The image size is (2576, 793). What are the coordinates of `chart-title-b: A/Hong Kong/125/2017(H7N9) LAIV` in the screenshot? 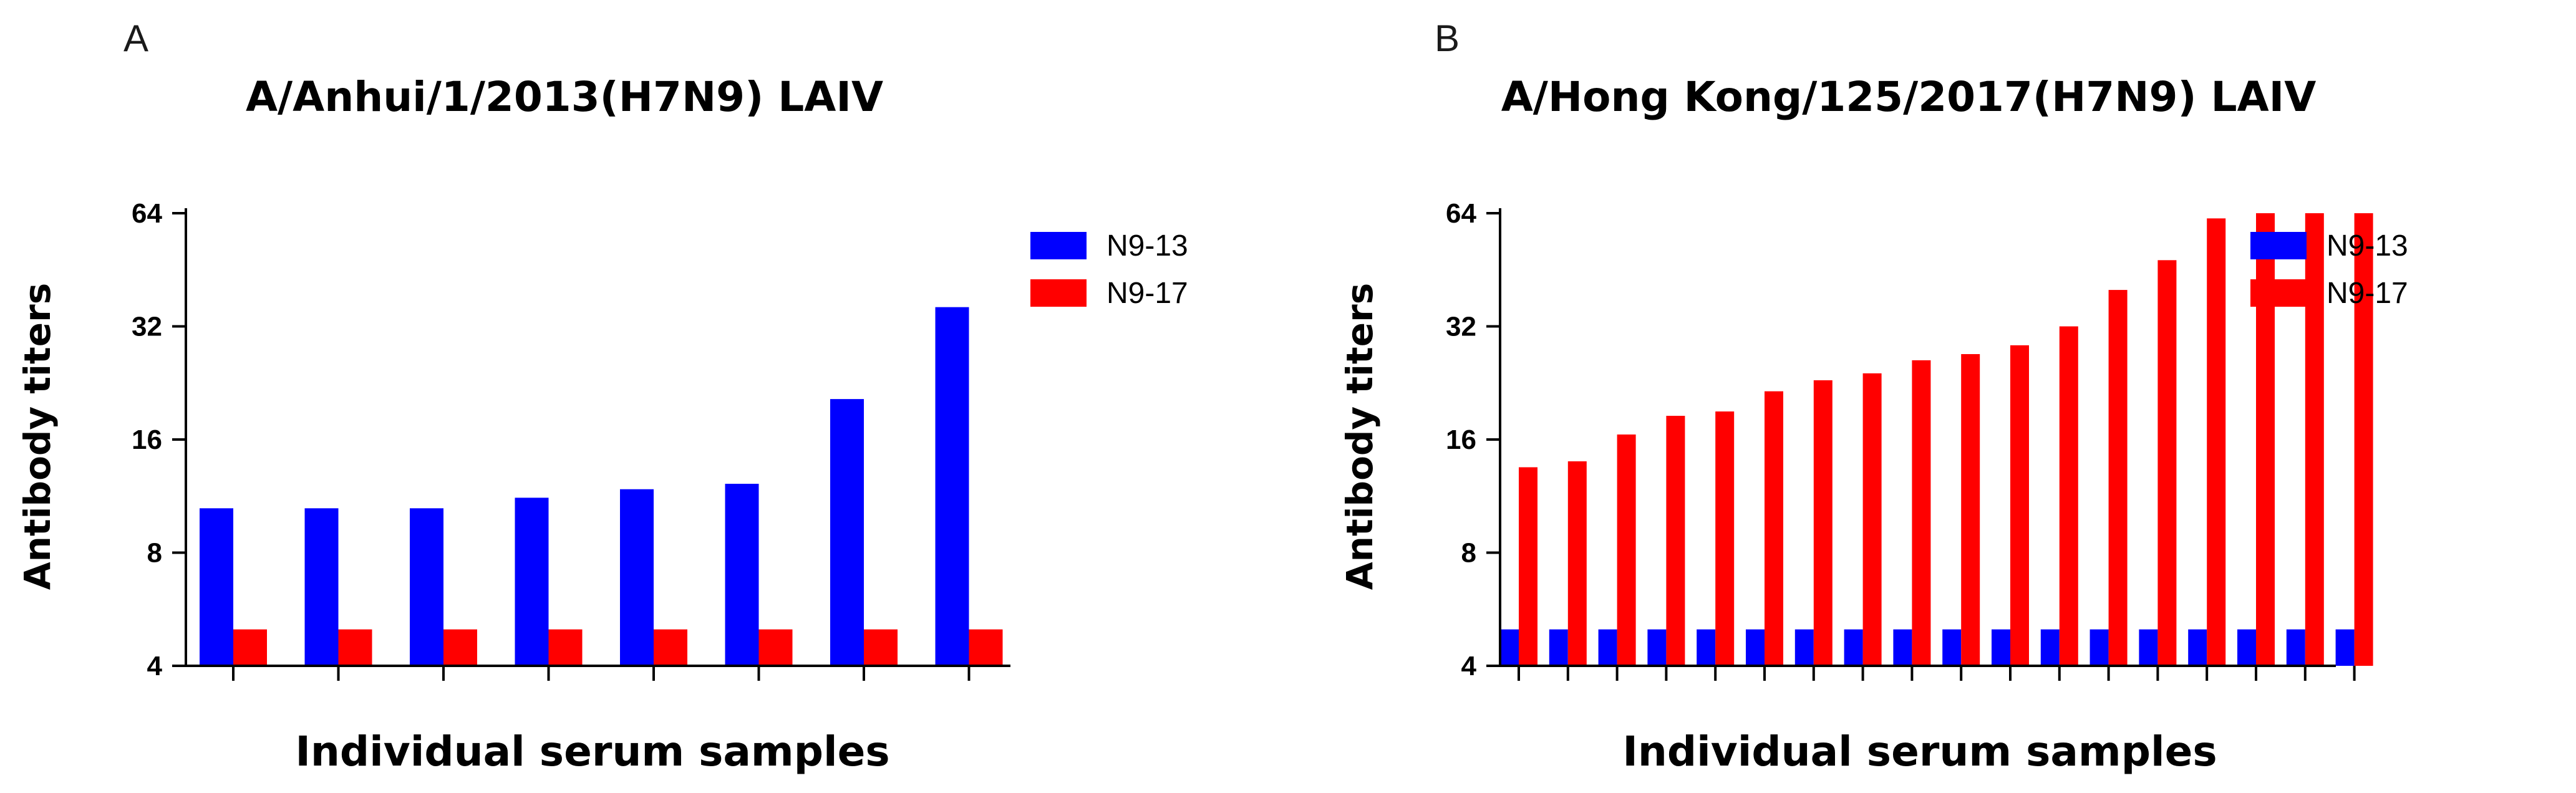 It's located at (1909, 97).